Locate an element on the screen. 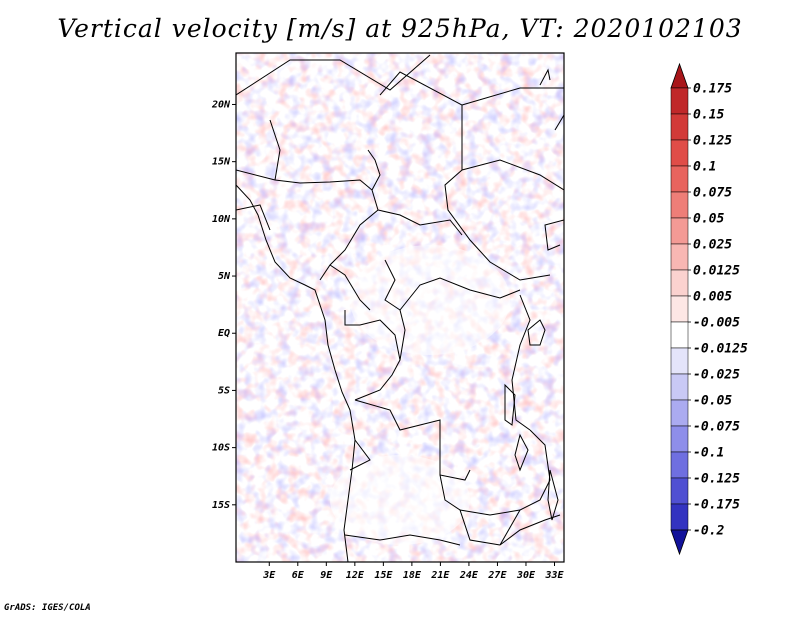 This screenshot has width=800, height=618. x-tick-label: 12E is located at coordinates (355, 575).